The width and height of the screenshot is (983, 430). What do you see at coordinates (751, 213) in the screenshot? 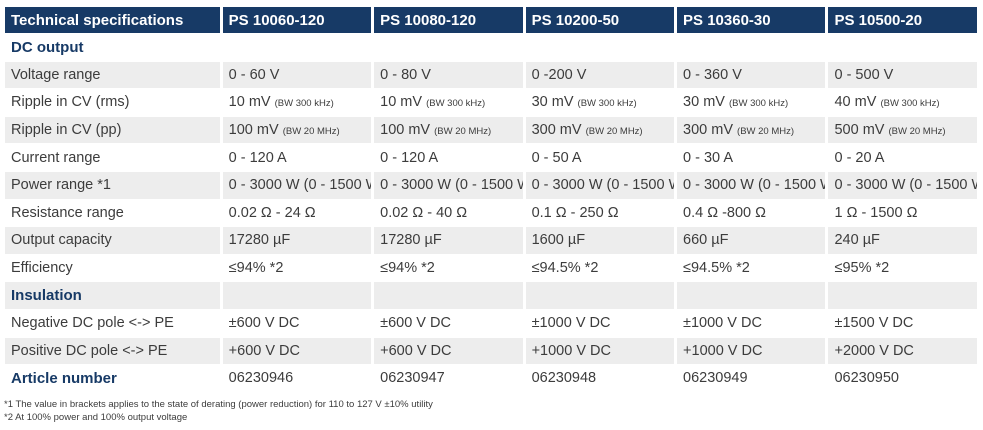
I see `table-cell: 0.4 Ω -800 Ω` at bounding box center [751, 213].